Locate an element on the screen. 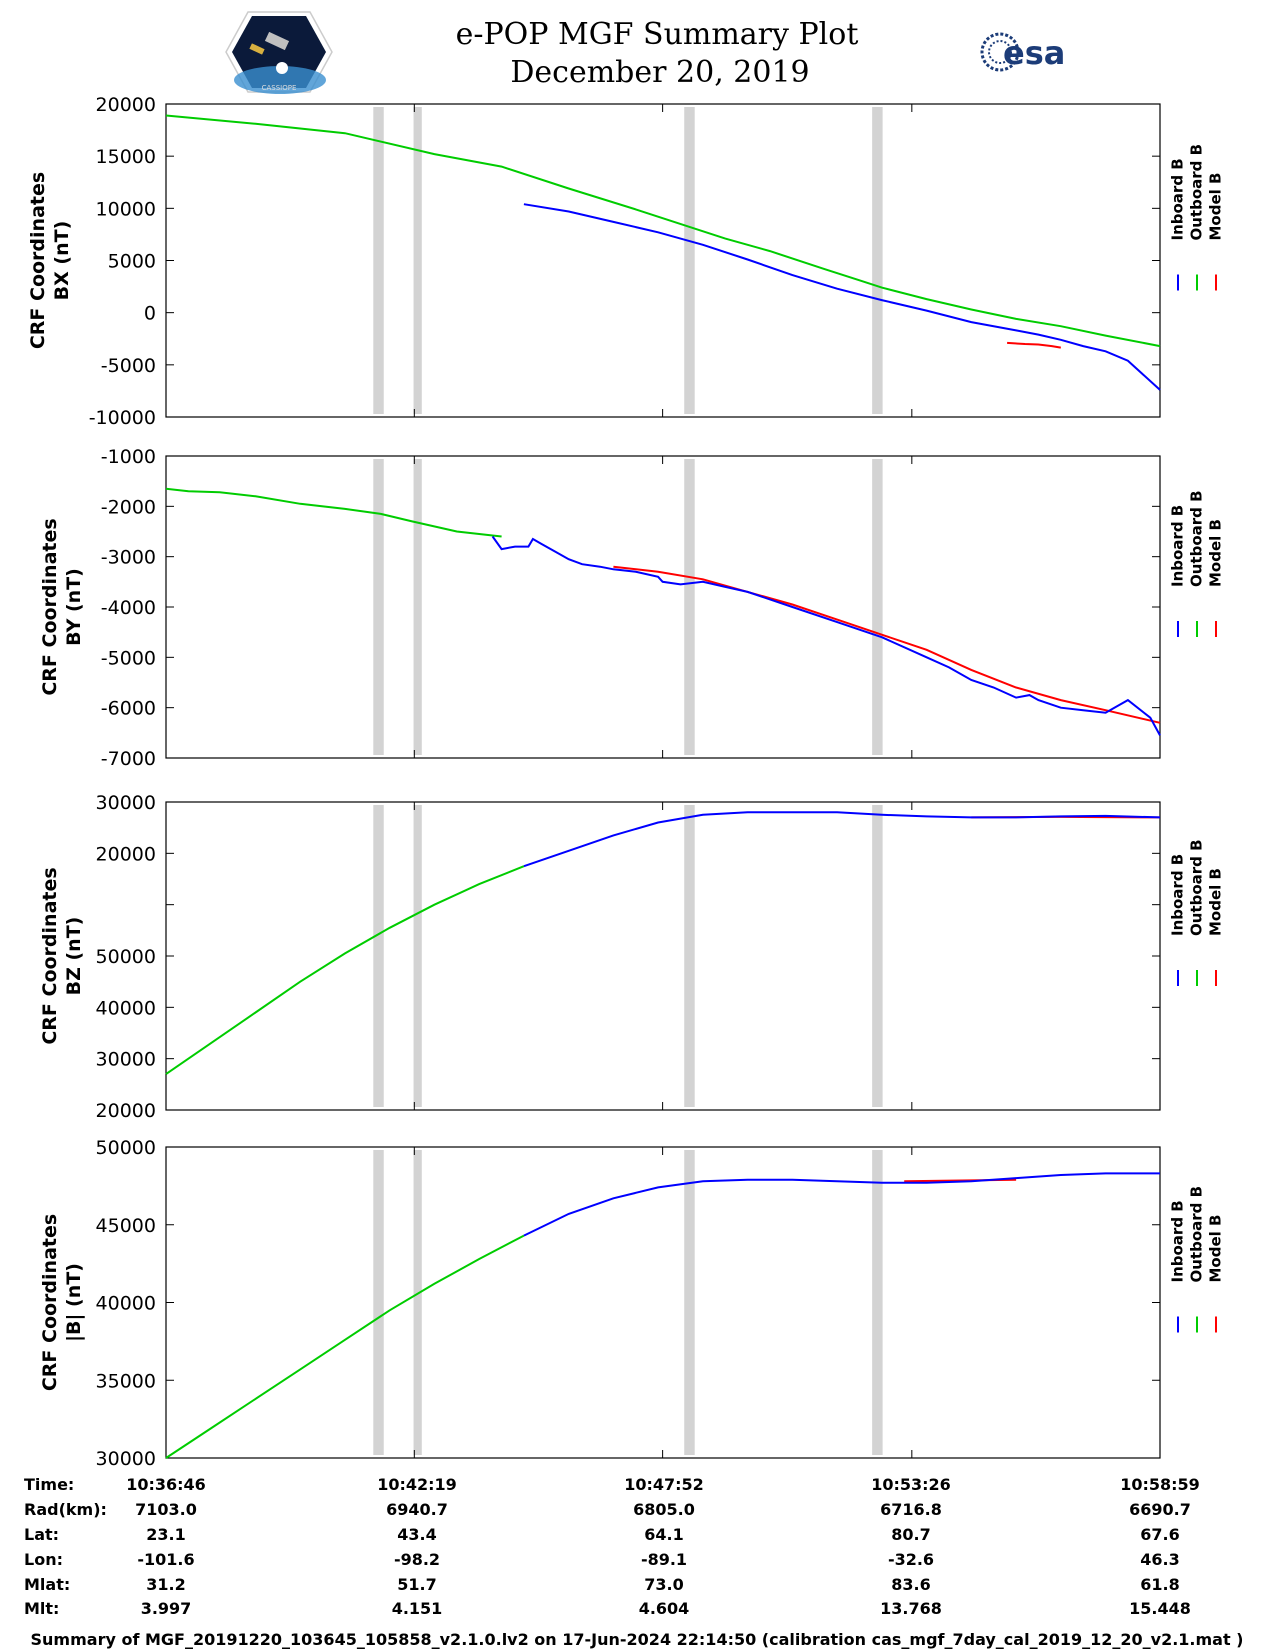  ephem-value: 61.8 is located at coordinates (1159, 1584).